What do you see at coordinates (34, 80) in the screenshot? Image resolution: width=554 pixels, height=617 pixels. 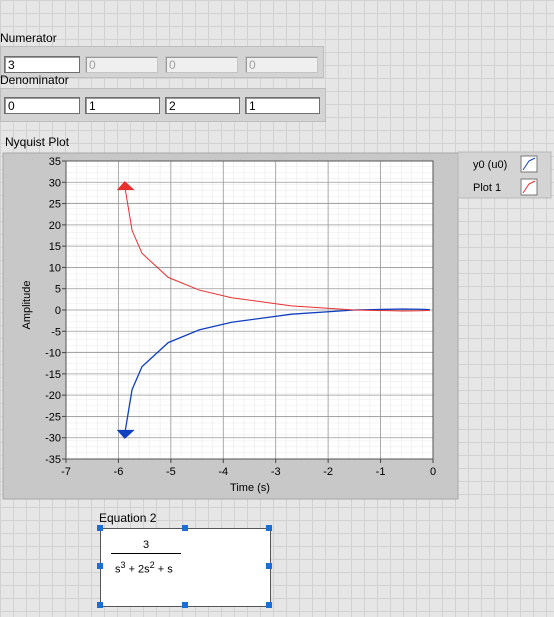 I see `denominator-label: Denominator` at bounding box center [34, 80].